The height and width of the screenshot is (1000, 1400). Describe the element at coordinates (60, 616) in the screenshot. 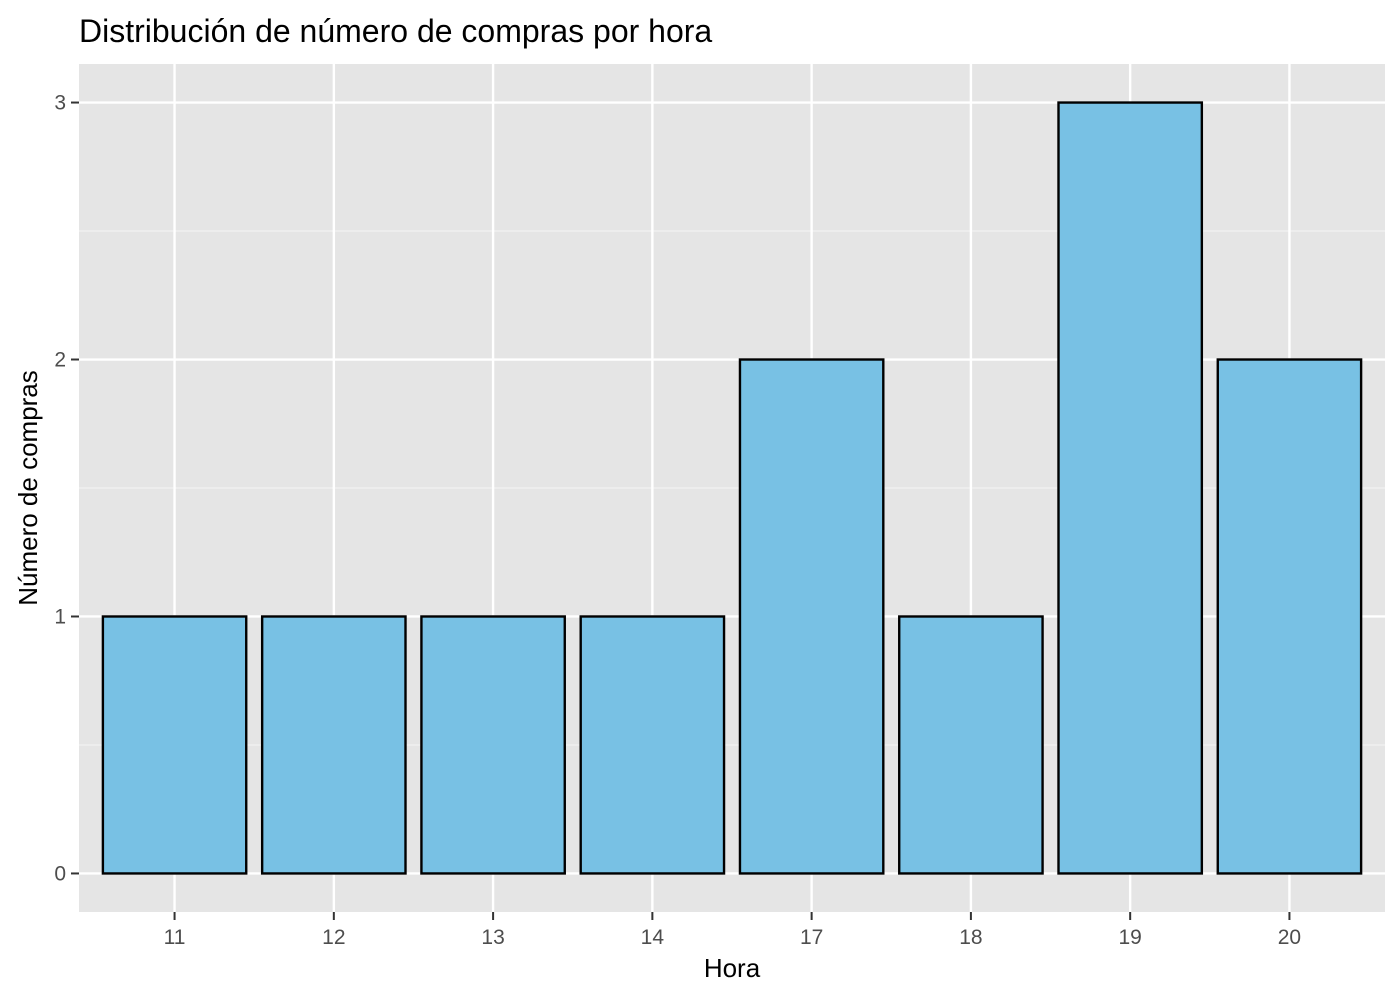

I see `y-tick-label: 1` at that location.